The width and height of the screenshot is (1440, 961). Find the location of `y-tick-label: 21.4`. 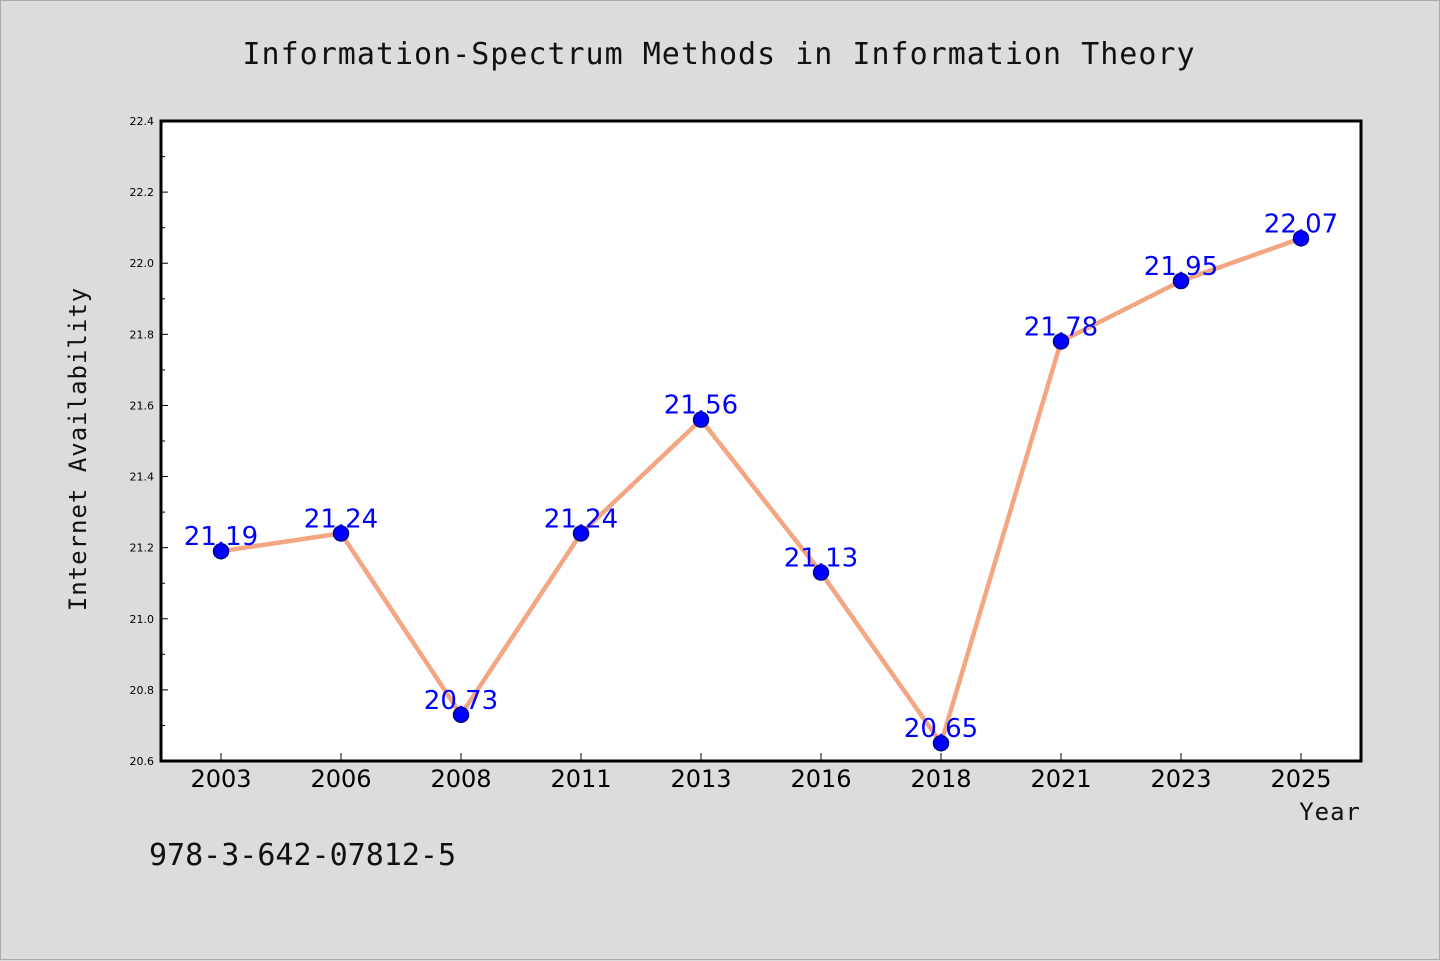

y-tick-label: 21.4 is located at coordinates (142, 477).